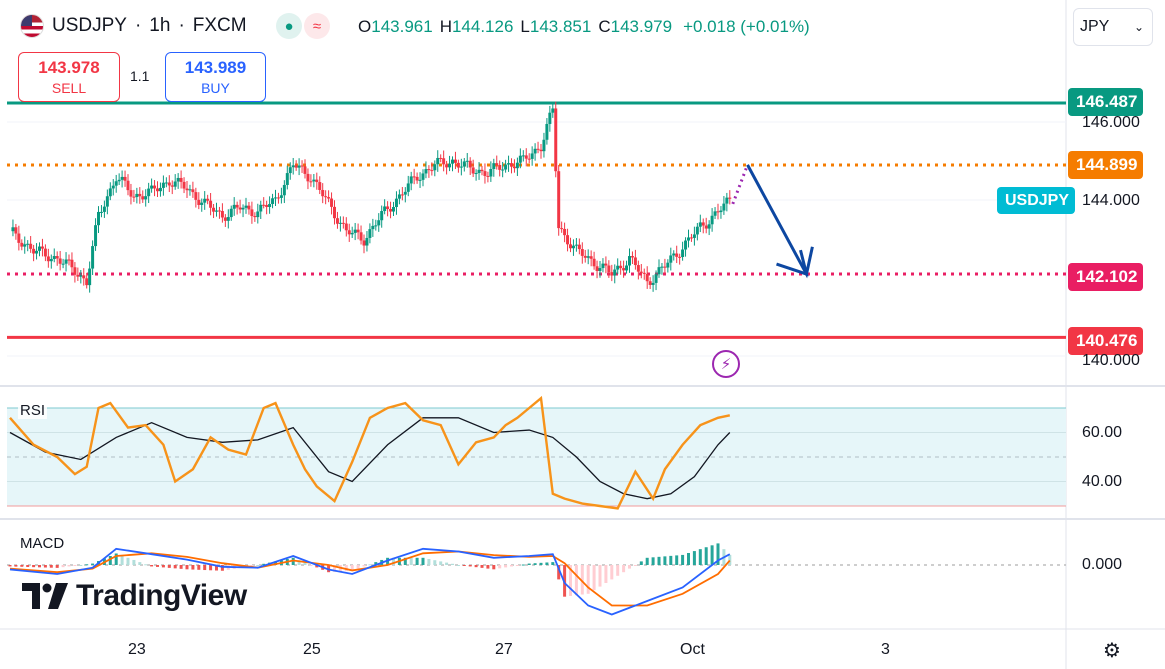 This screenshot has width=1165, height=669. Describe the element at coordinates (215, 77) in the screenshot. I see `buy-button: 143.989 BUY` at that location.